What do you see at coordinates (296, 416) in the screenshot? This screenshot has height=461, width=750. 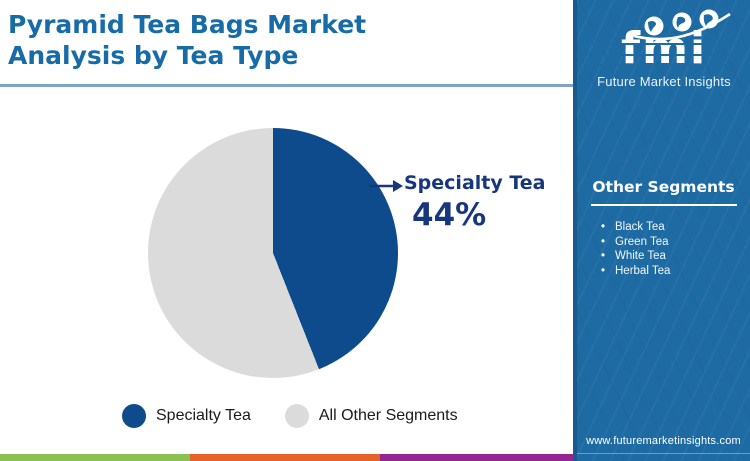 I see `legend-swatch-all-other-segments` at bounding box center [296, 416].